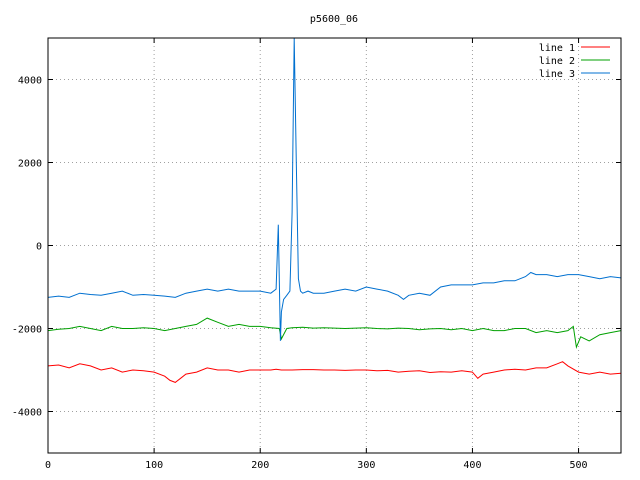 This screenshot has height=480, width=640. What do you see at coordinates (557, 61) in the screenshot?
I see `legend-label: line 2` at bounding box center [557, 61].